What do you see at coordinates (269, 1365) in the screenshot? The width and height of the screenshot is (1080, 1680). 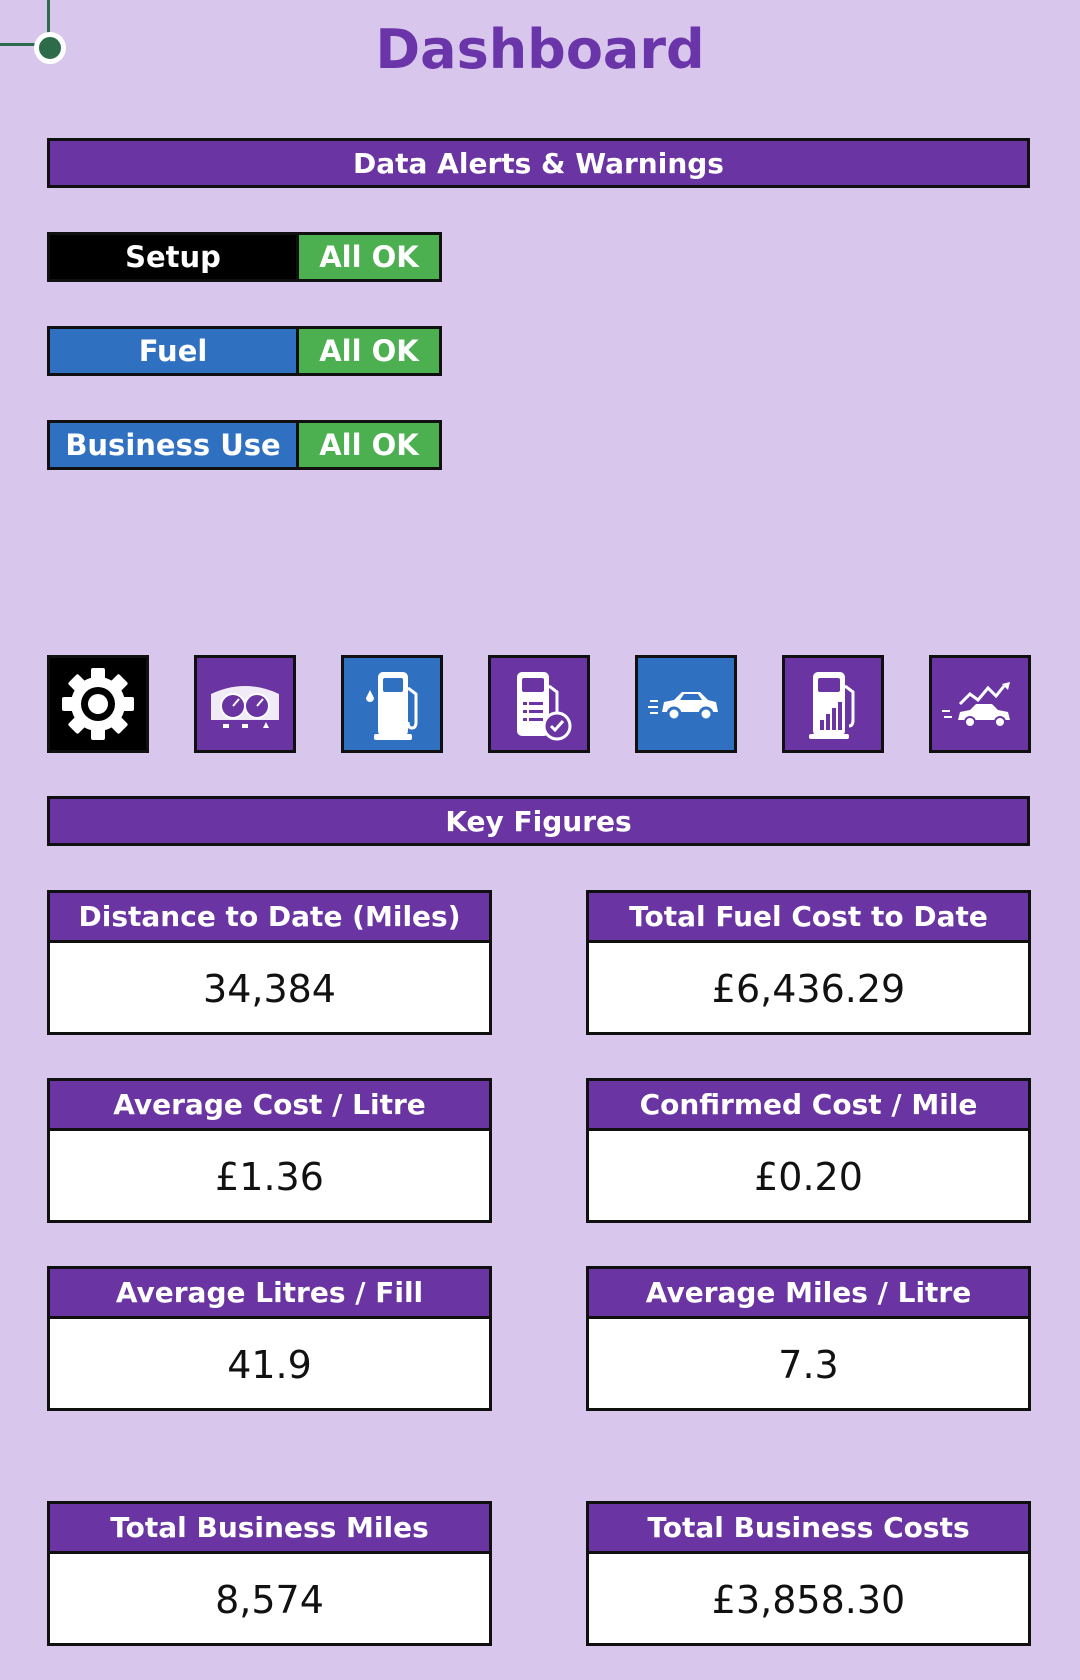 I see `figure-value: 41.9` at bounding box center [269, 1365].